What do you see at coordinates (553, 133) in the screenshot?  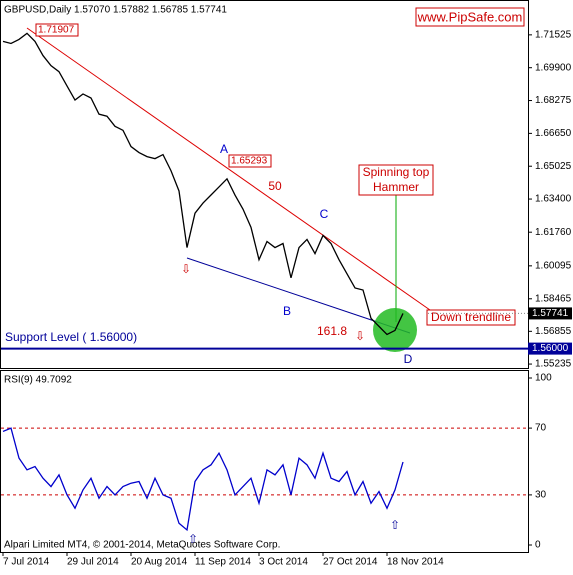 I see `y-tick-label: 1.66650` at bounding box center [553, 133].